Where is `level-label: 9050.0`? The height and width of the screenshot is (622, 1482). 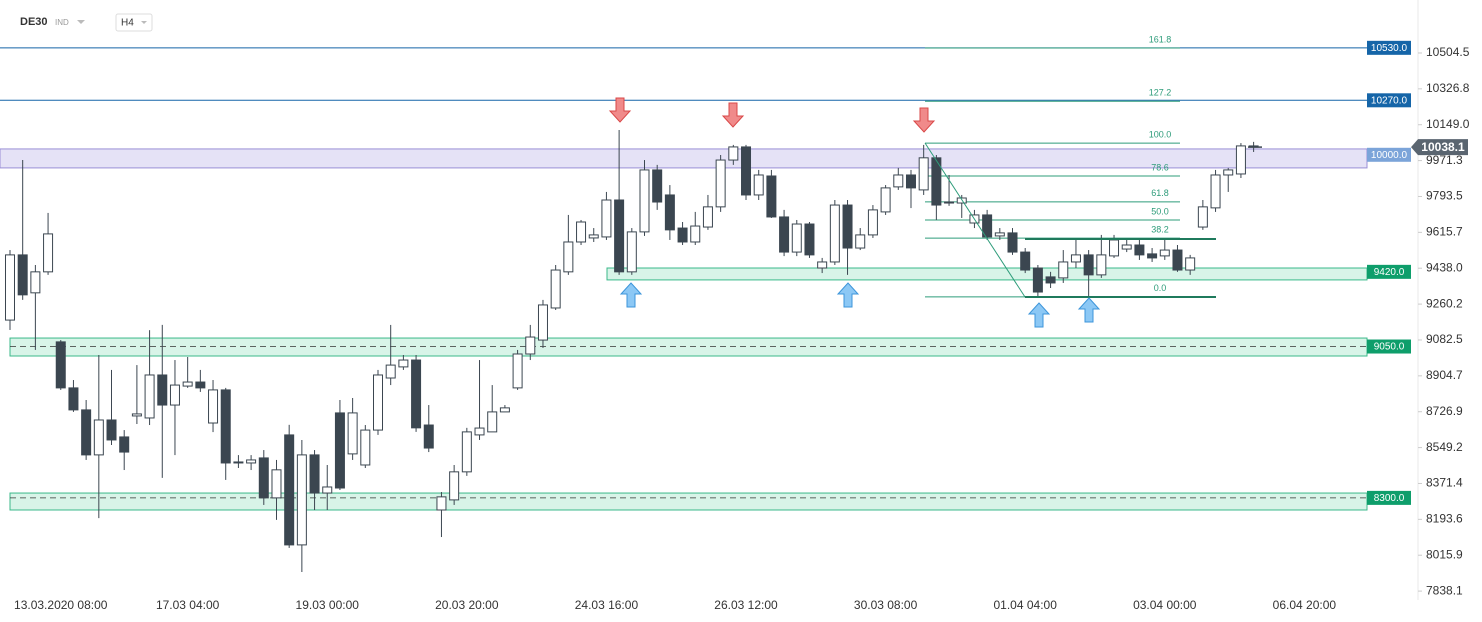
level-label: 9050.0 is located at coordinates (1389, 347).